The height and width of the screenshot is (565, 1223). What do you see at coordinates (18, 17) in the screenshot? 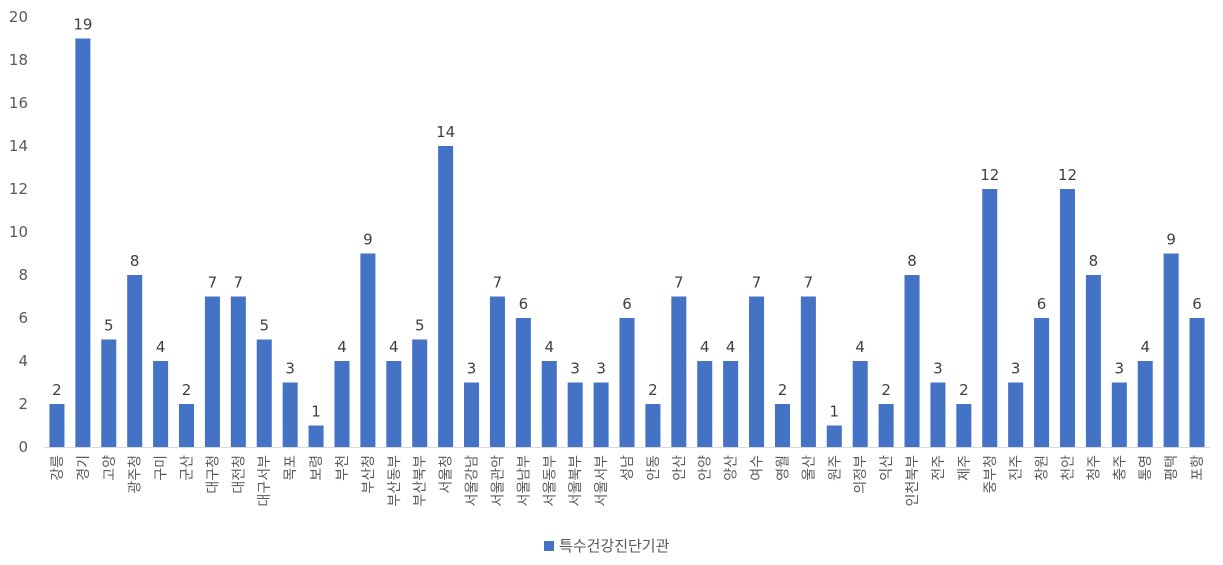
I see `y-tick-label: 20` at bounding box center [18, 17].